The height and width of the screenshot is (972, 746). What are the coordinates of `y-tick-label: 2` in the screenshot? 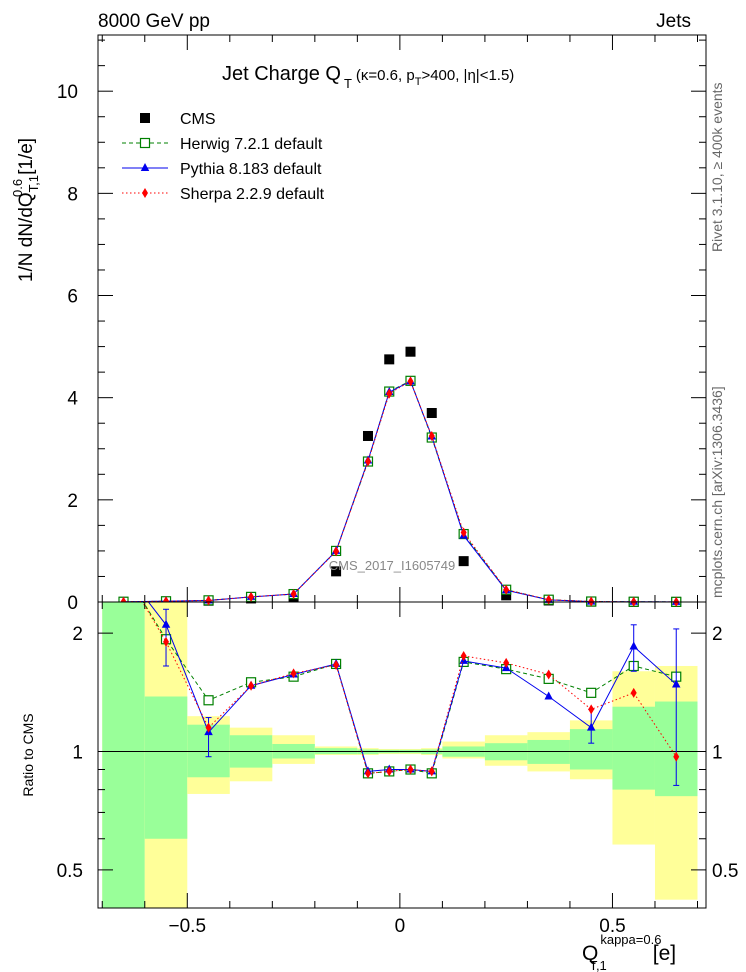 It's located at (72, 501).